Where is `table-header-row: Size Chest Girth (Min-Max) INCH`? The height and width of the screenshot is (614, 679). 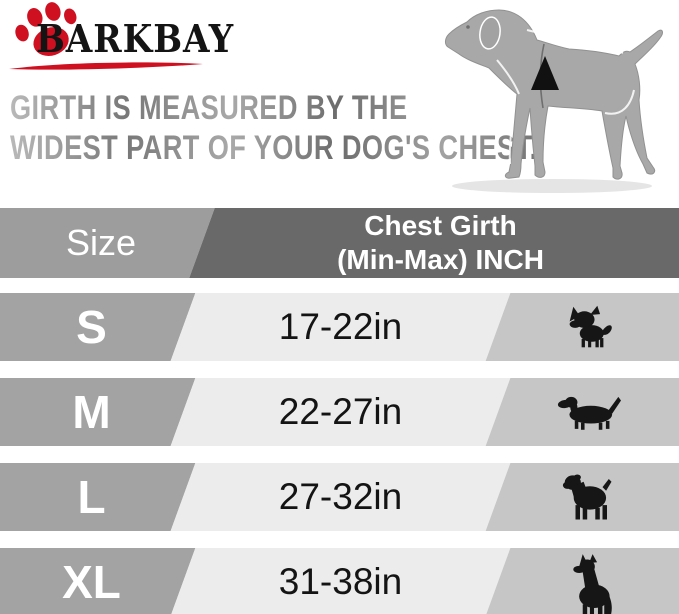 table-header-row: Size Chest Girth (Min-Max) INCH is located at coordinates (339, 243).